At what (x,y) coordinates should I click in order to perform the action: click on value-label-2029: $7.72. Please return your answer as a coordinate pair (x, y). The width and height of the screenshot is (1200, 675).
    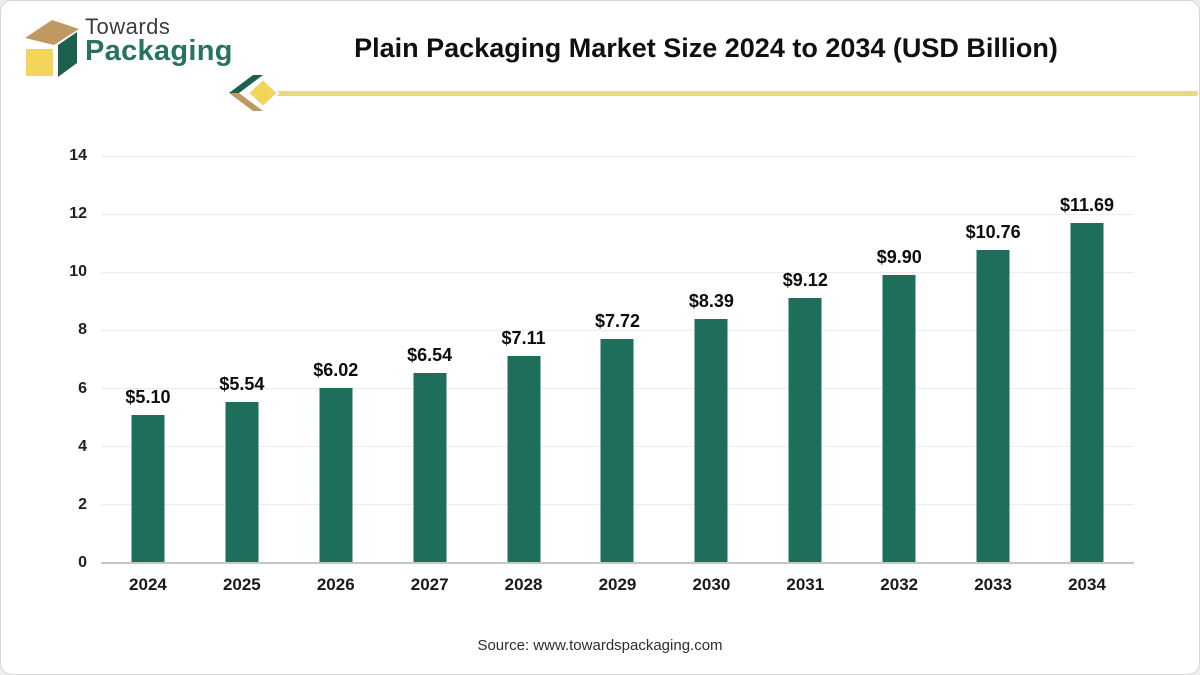
    Looking at the image, I should click on (617, 320).